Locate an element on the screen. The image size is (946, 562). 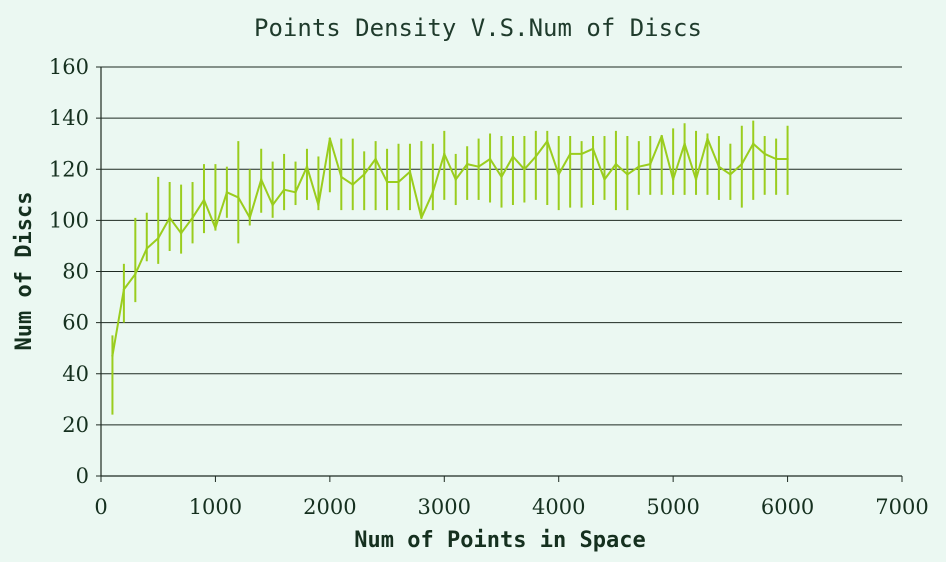
x-tick-label: 2000 is located at coordinates (329, 507).